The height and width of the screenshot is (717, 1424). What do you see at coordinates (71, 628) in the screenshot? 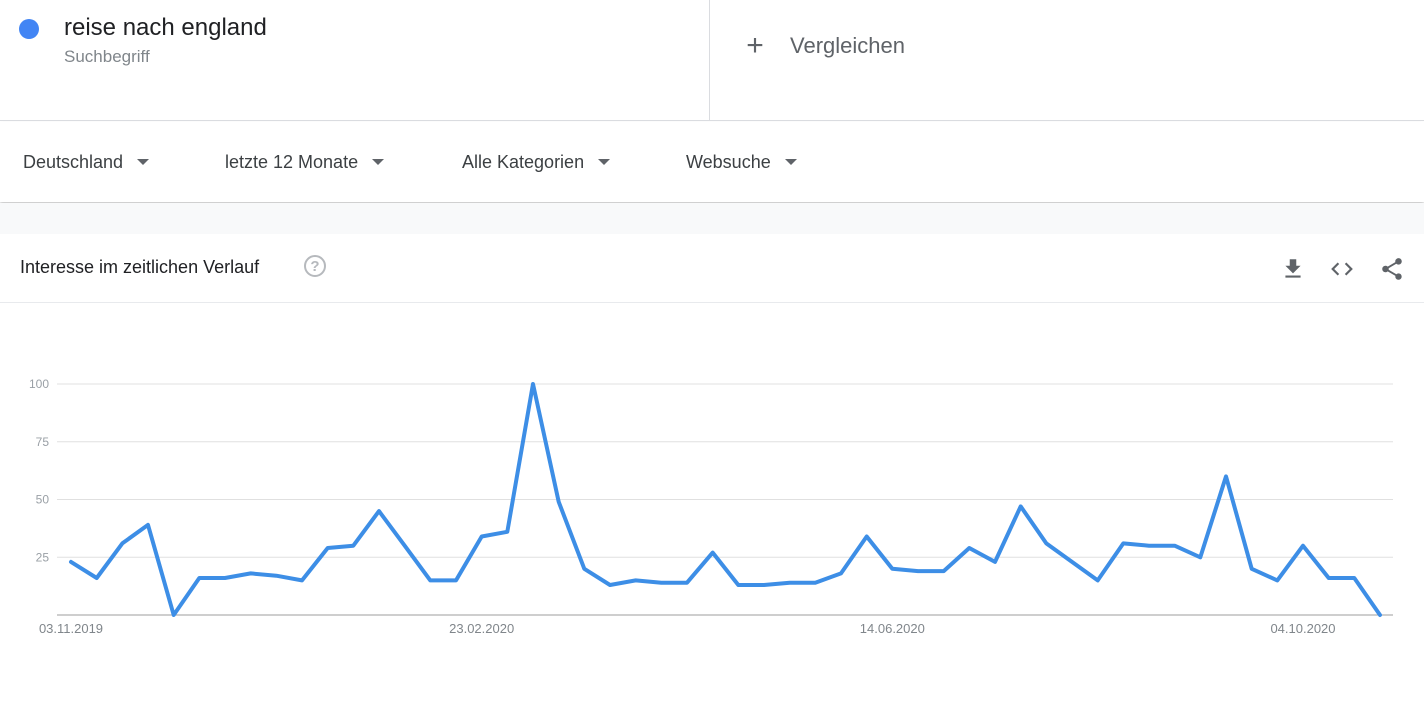
I see `x-tick-label: 03.11.2019` at bounding box center [71, 628].